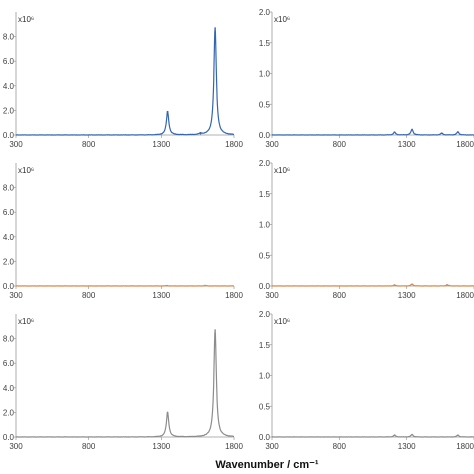  I want to click on chart-panel-middle-left: 0.0 2.0 4.0 6.0 8.0 300 800 1300 1800 x10⁶, so click(123, 231).